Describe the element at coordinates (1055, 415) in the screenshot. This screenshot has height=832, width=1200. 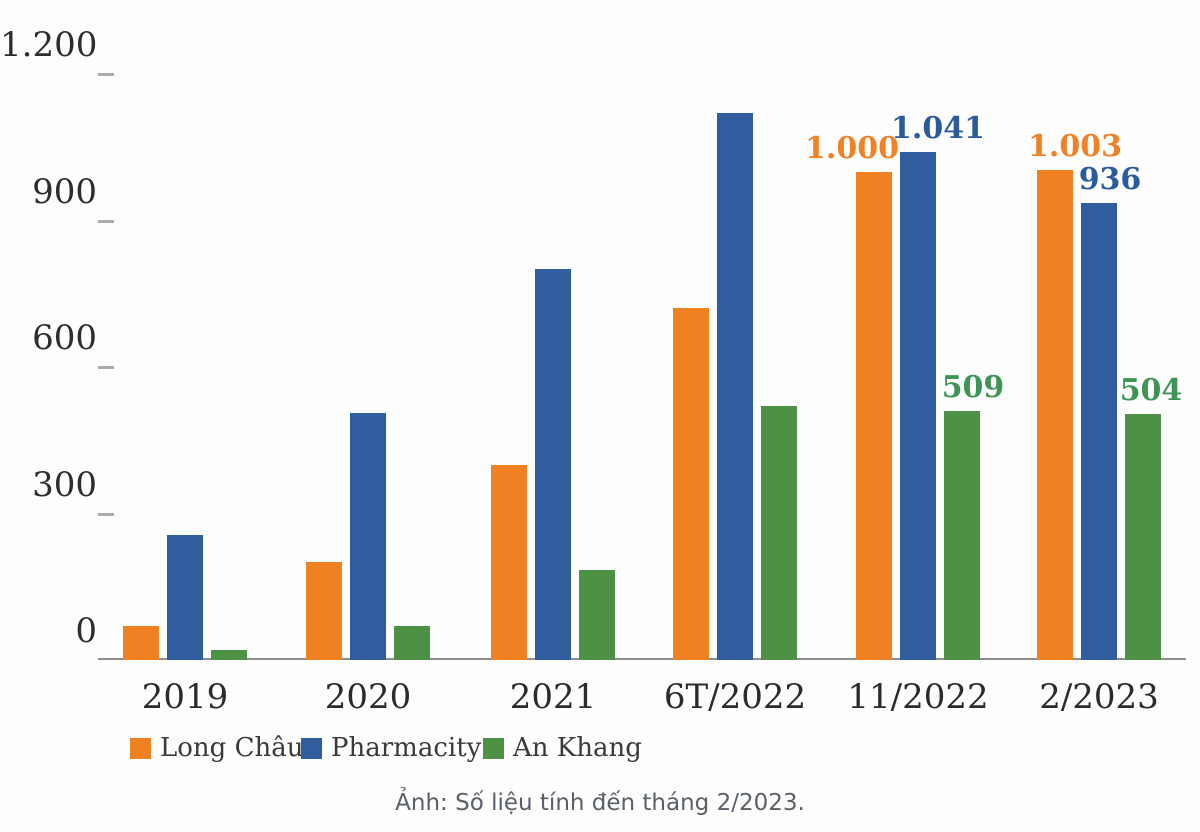
I see `bar-long-chau-2-2023` at that location.